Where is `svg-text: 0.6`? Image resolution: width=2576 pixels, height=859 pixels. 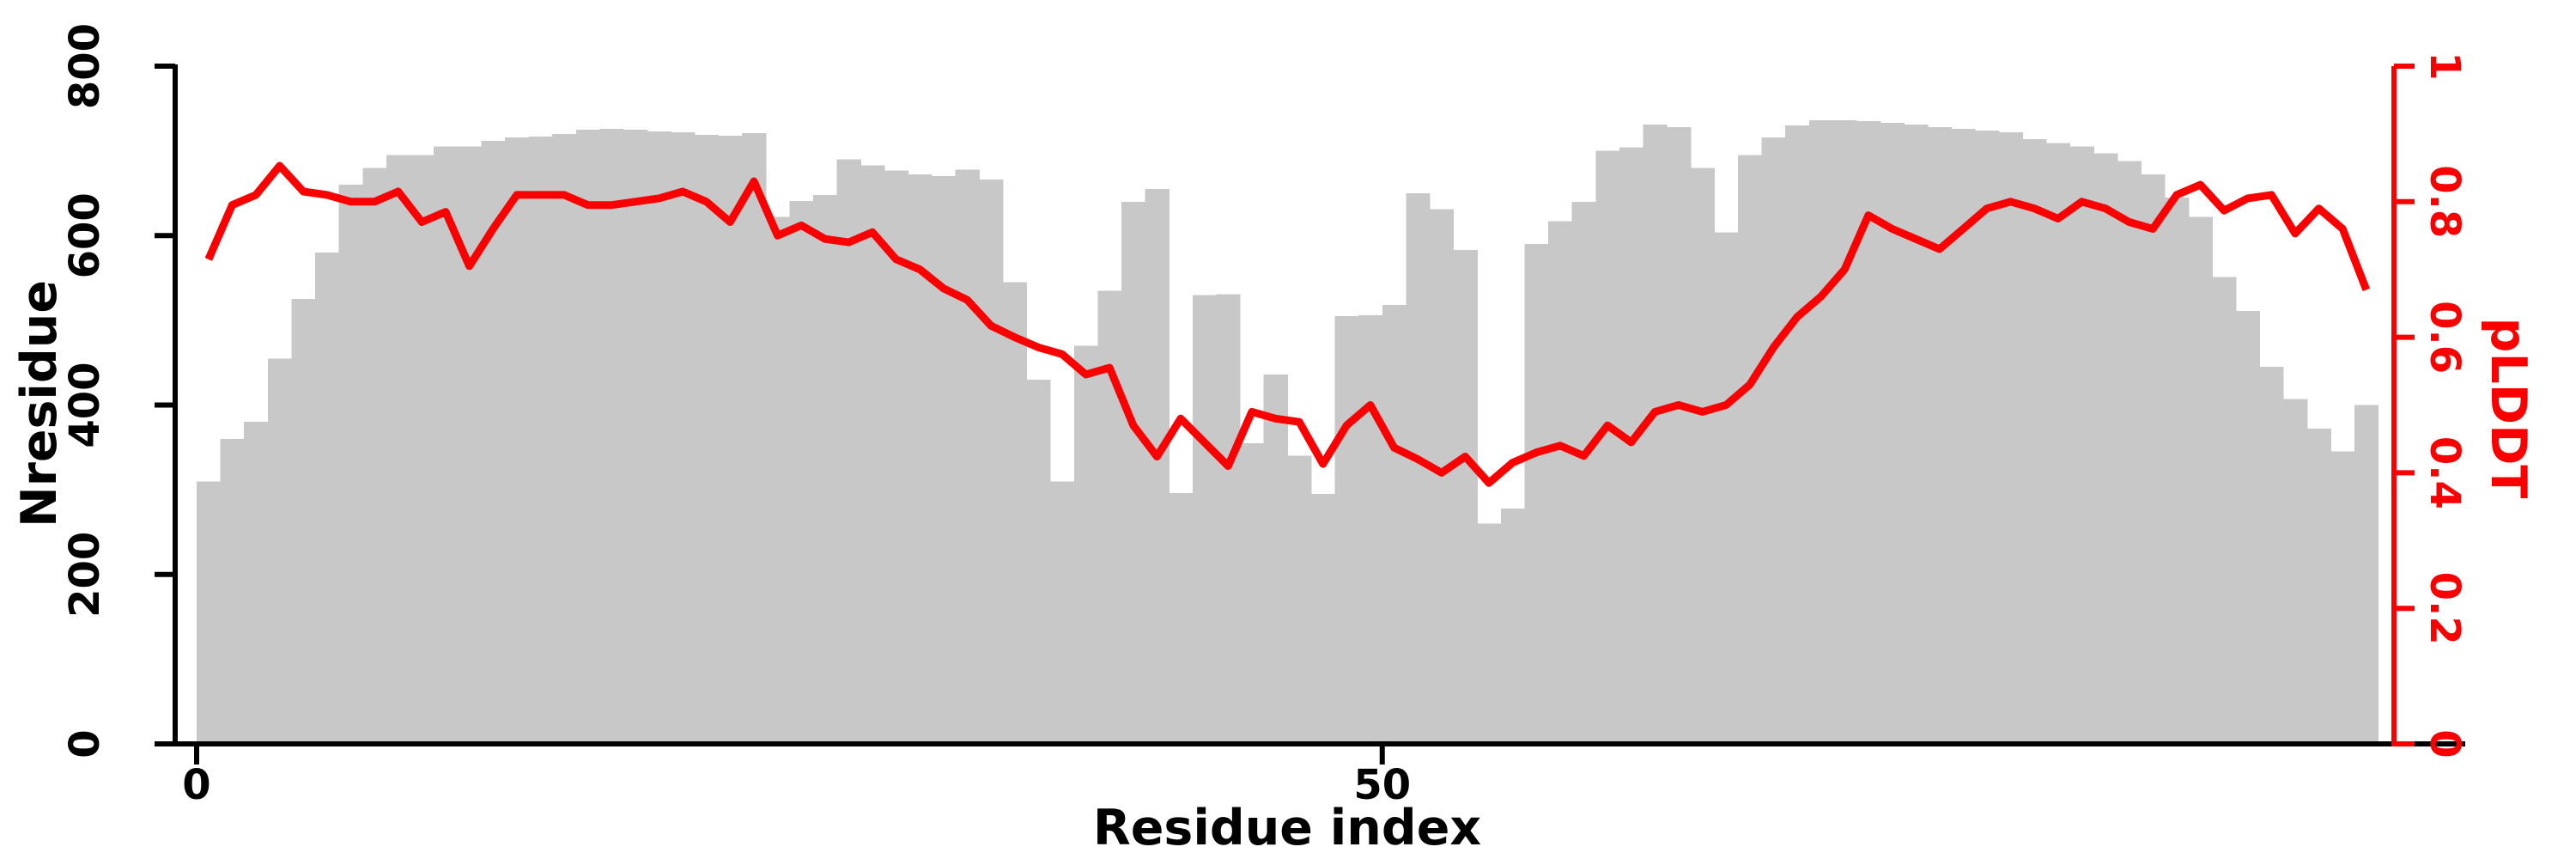 svg-text: 0.6 is located at coordinates (2445, 337).